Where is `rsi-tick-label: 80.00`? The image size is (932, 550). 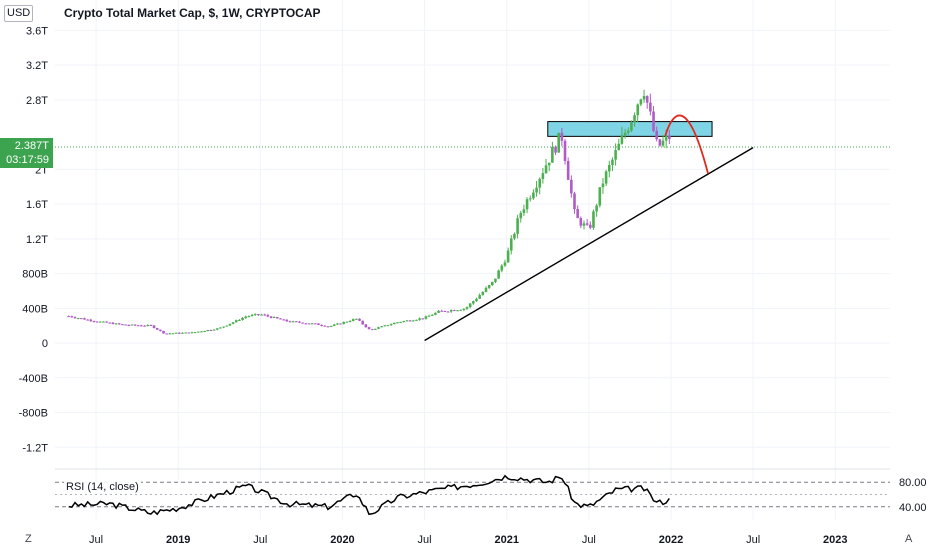 rsi-tick-label: 80.00 is located at coordinates (913, 483).